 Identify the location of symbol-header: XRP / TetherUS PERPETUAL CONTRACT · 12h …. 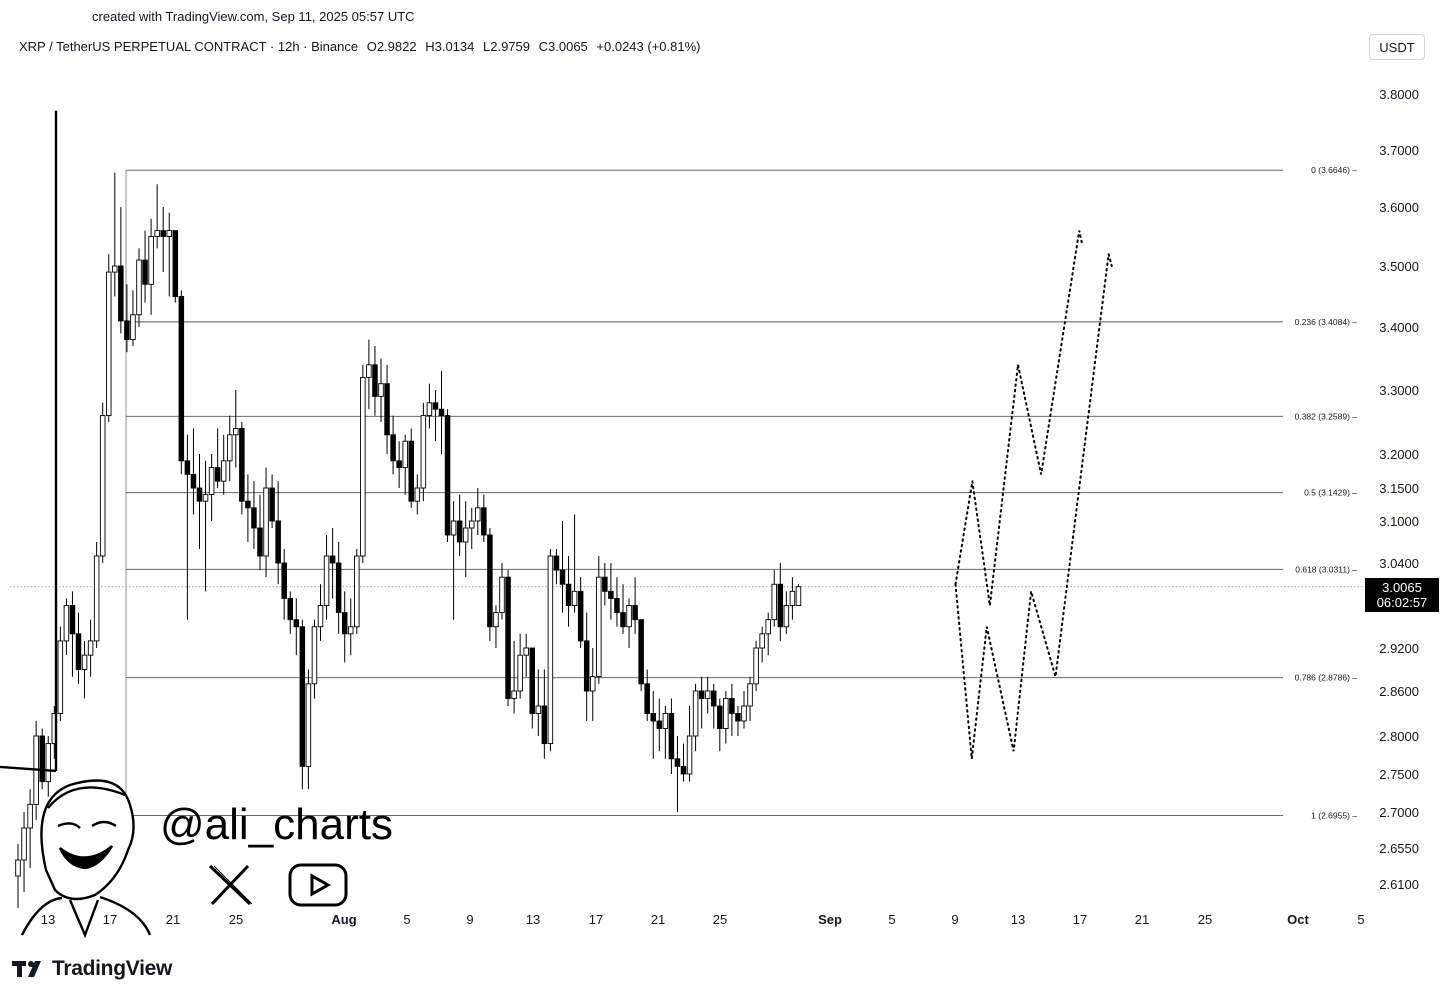
(362, 46).